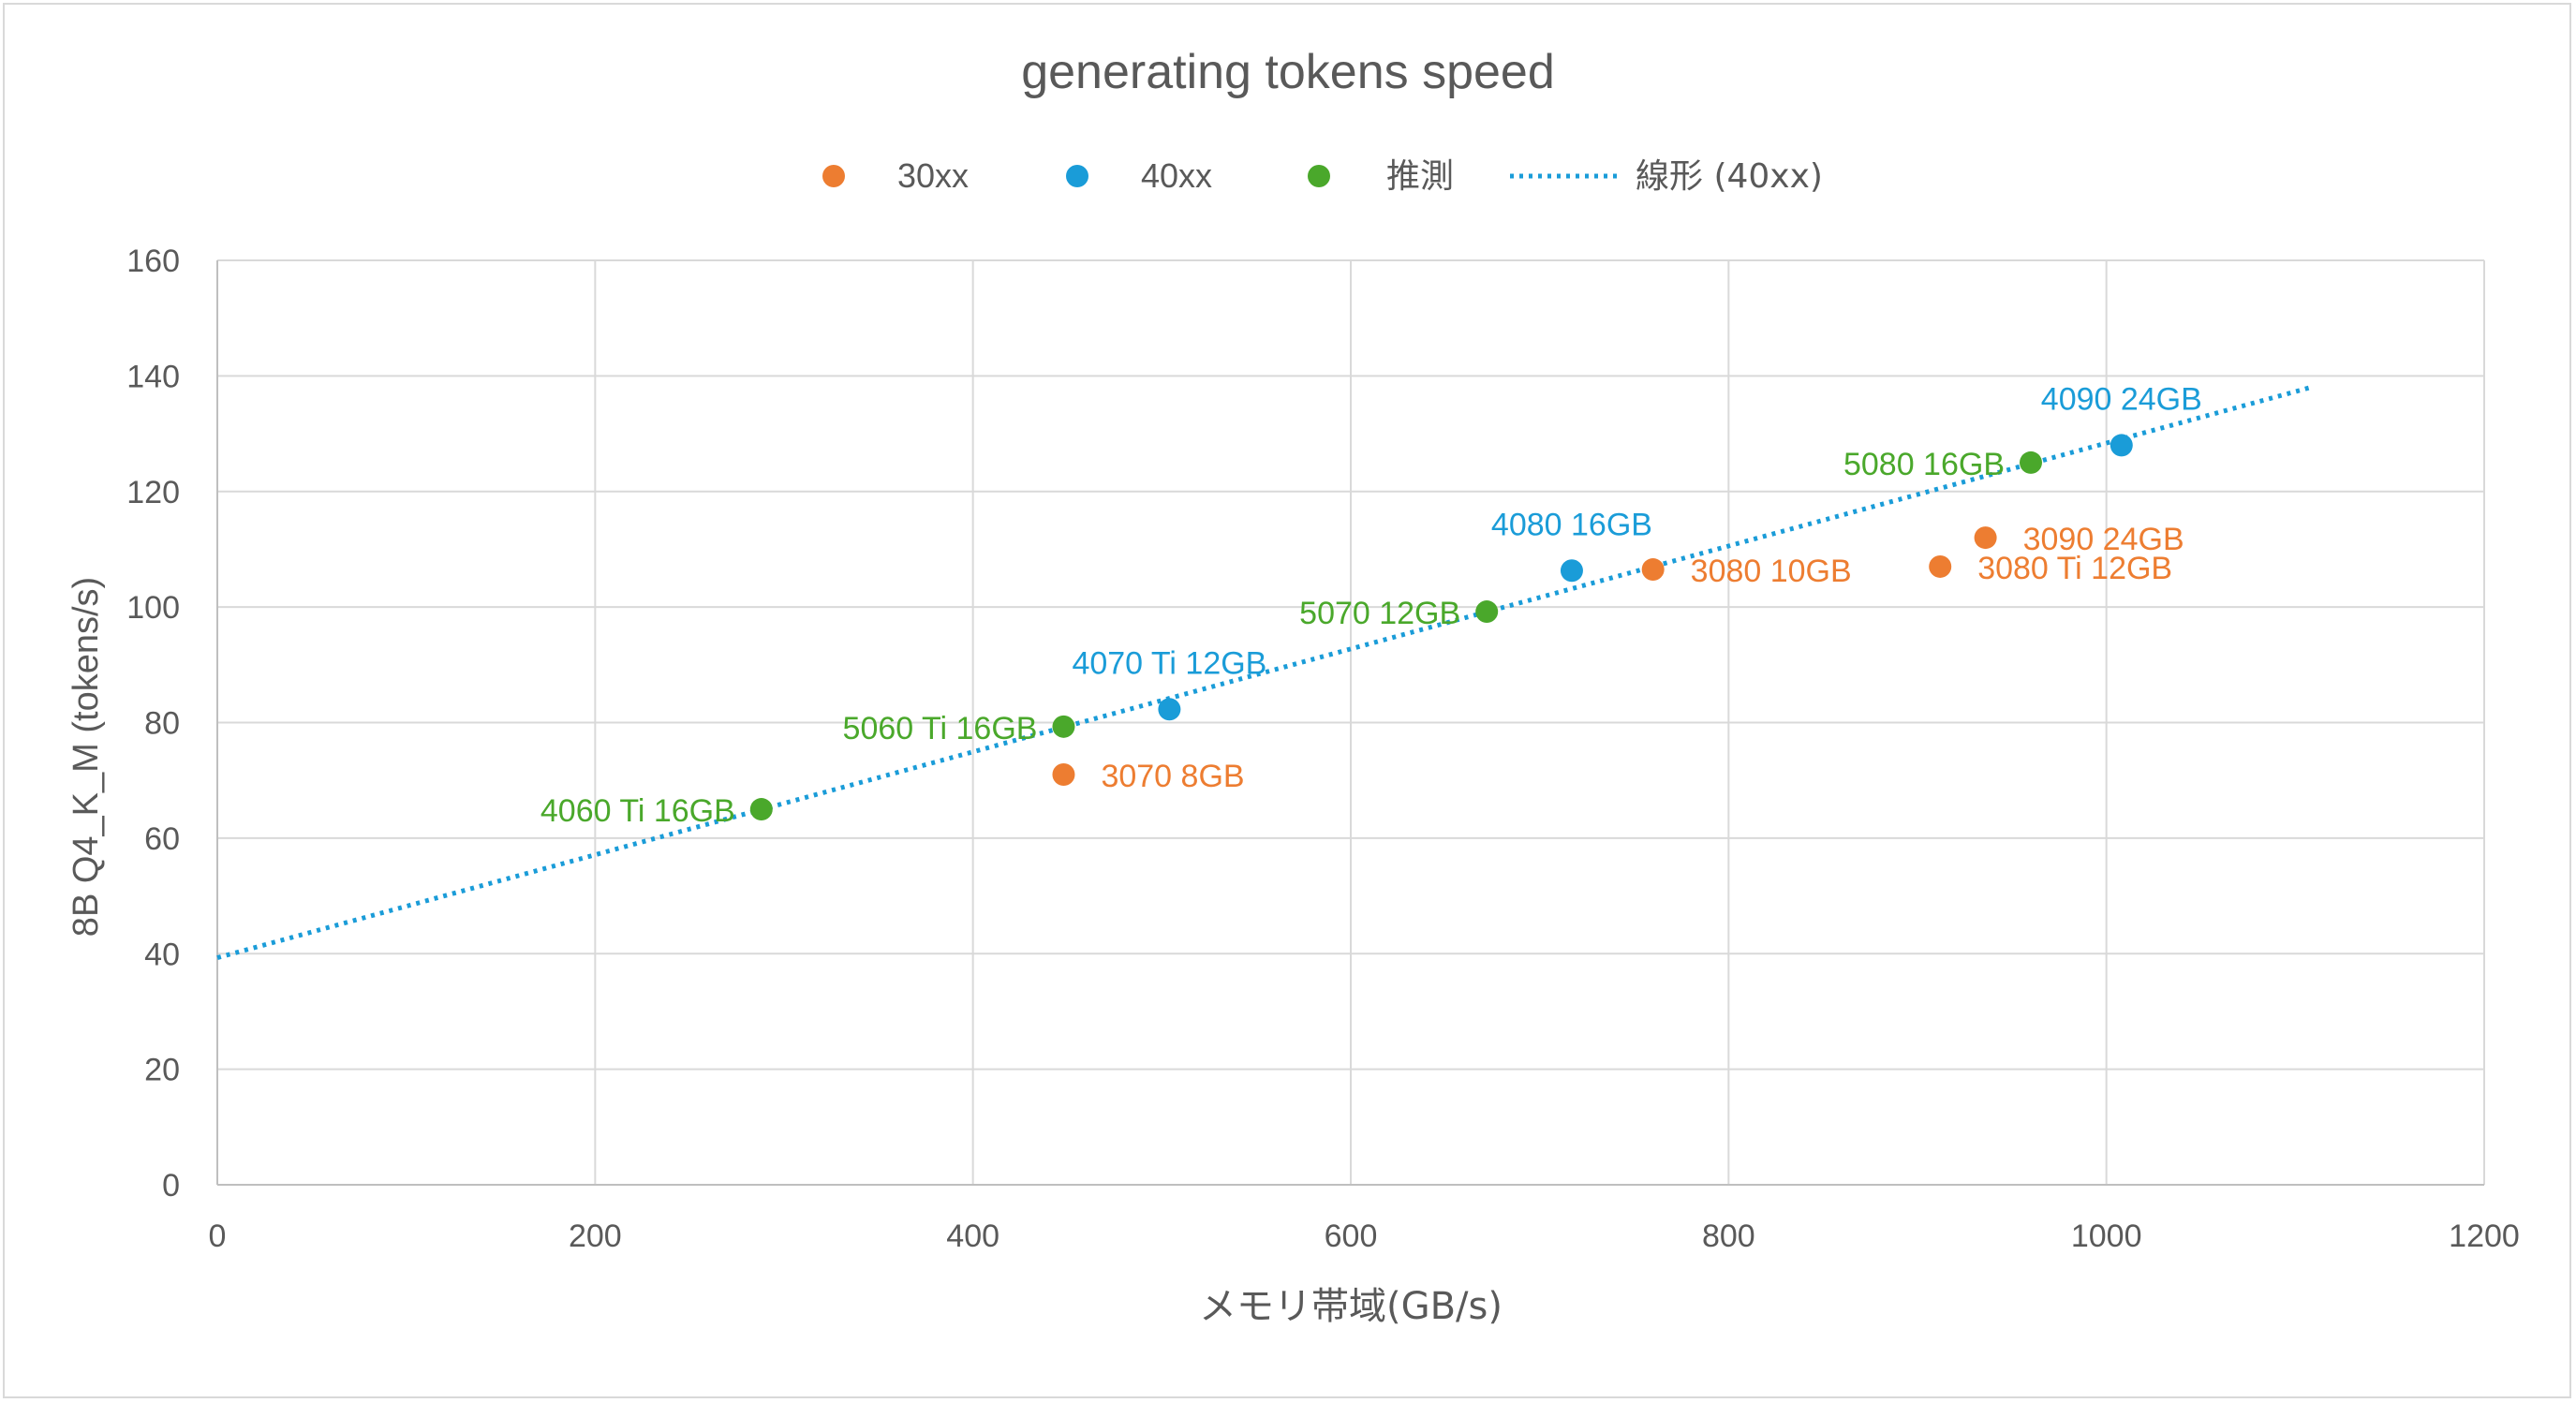  I want to click on data-label: 5060 Ti 16GB, so click(940, 729).